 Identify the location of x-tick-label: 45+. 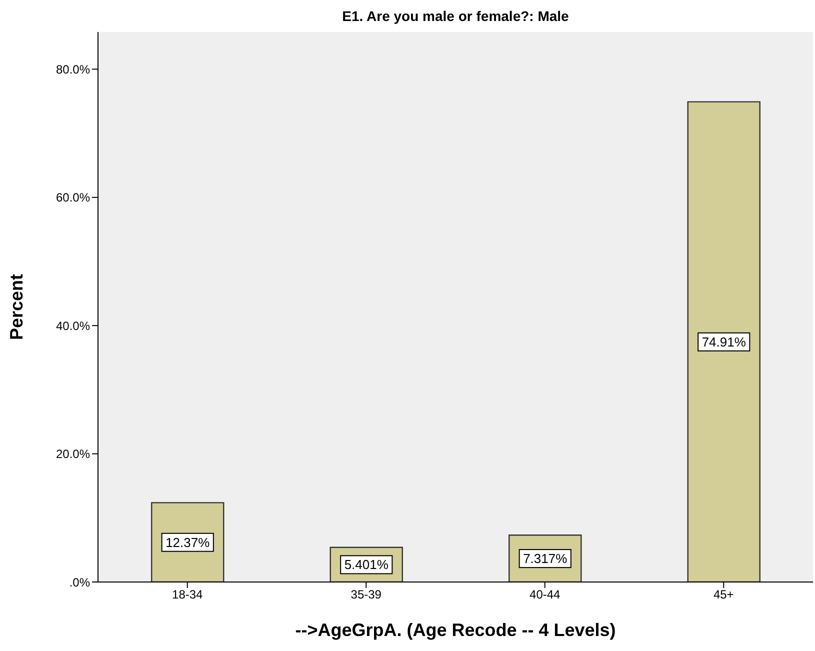
(723, 595).